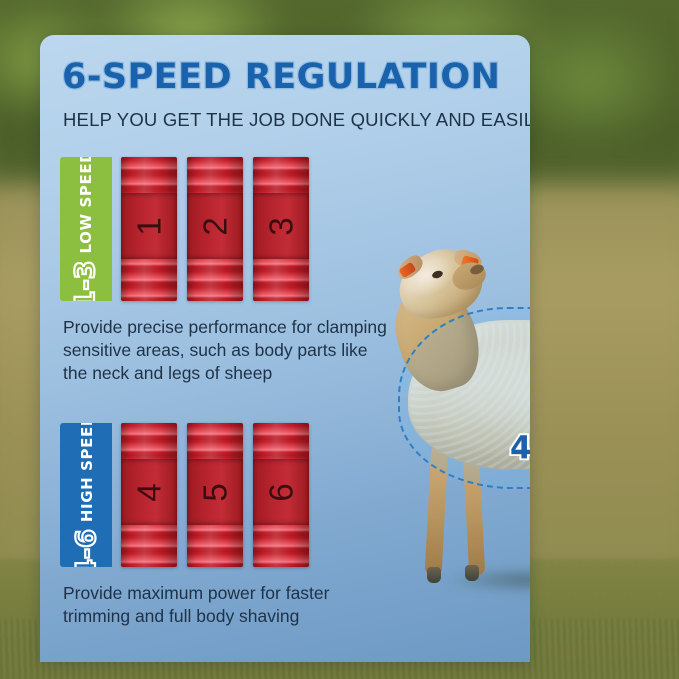 The height and width of the screenshot is (679, 679). I want to click on dial-row-low: 1-3 LOW SPEED 1 2, so click(184, 229).